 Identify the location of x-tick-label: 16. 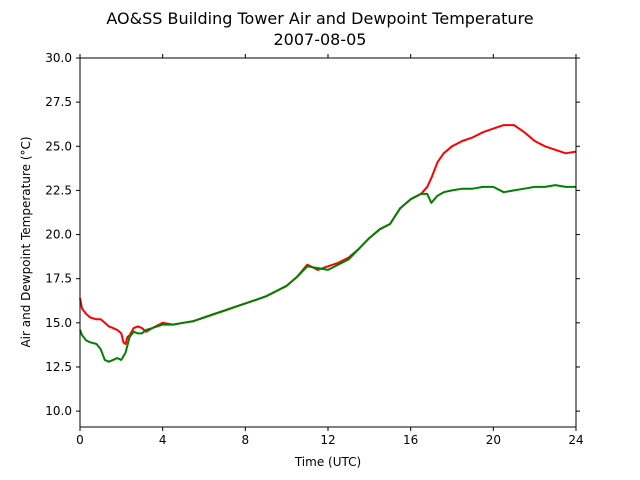
(410, 440).